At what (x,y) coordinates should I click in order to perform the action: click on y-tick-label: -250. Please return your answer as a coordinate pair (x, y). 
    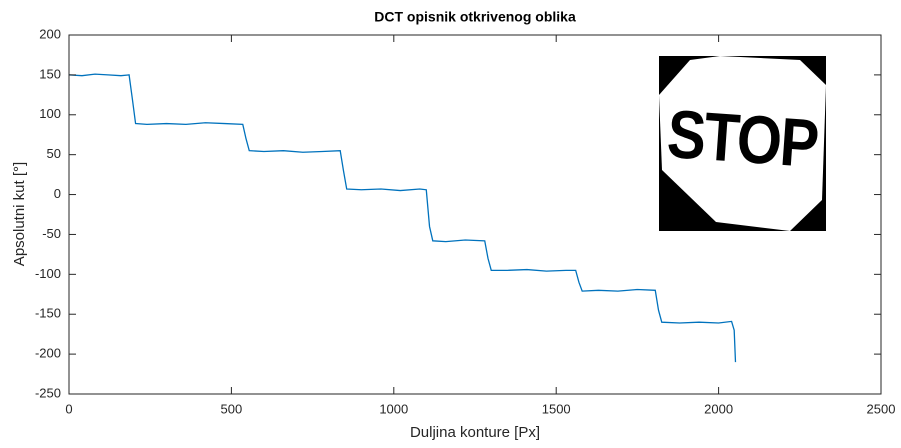
    Looking at the image, I should click on (48, 392).